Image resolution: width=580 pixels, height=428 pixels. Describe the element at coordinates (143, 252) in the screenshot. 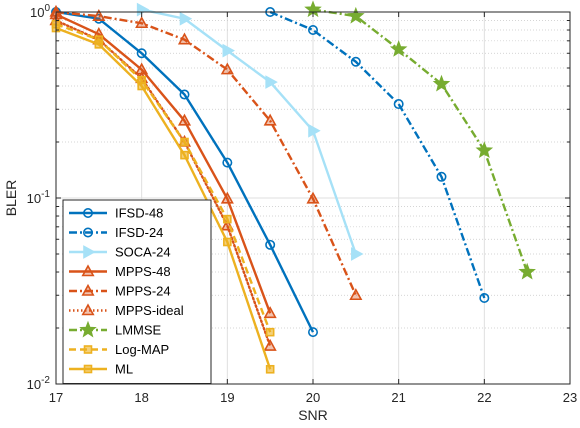

I see `legend-label-soca-24: SOCA-24` at that location.